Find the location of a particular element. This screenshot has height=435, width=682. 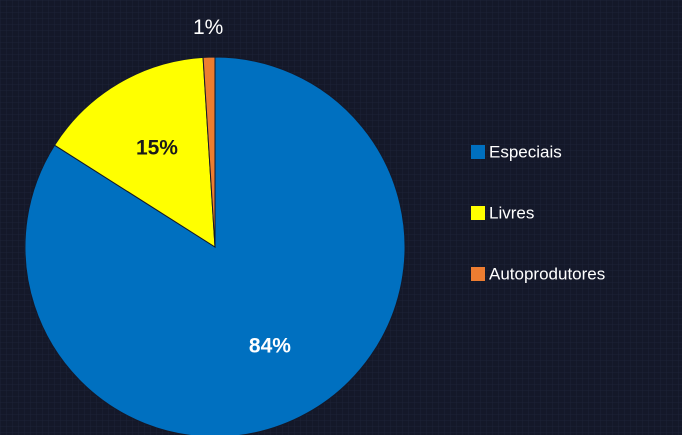

data-label: 15% is located at coordinates (157, 147).